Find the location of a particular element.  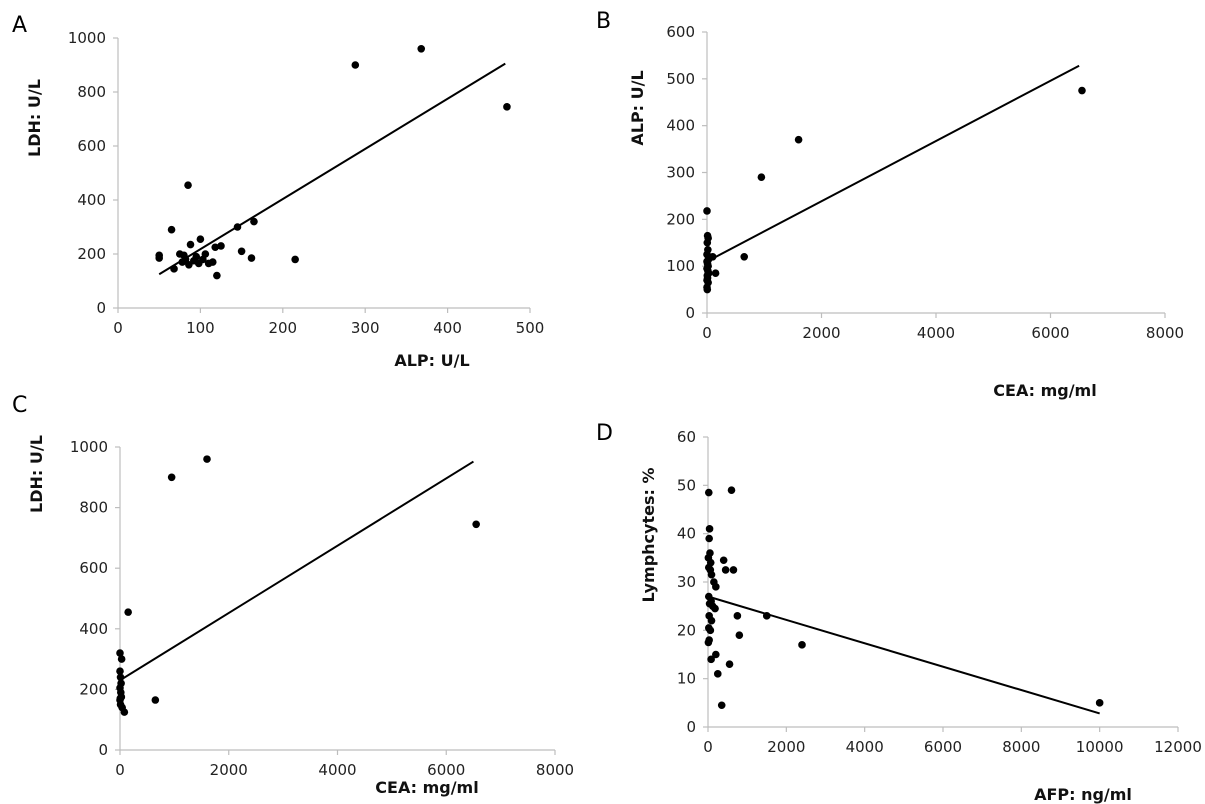

y-tick-label: 500 is located at coordinates (680, 79).